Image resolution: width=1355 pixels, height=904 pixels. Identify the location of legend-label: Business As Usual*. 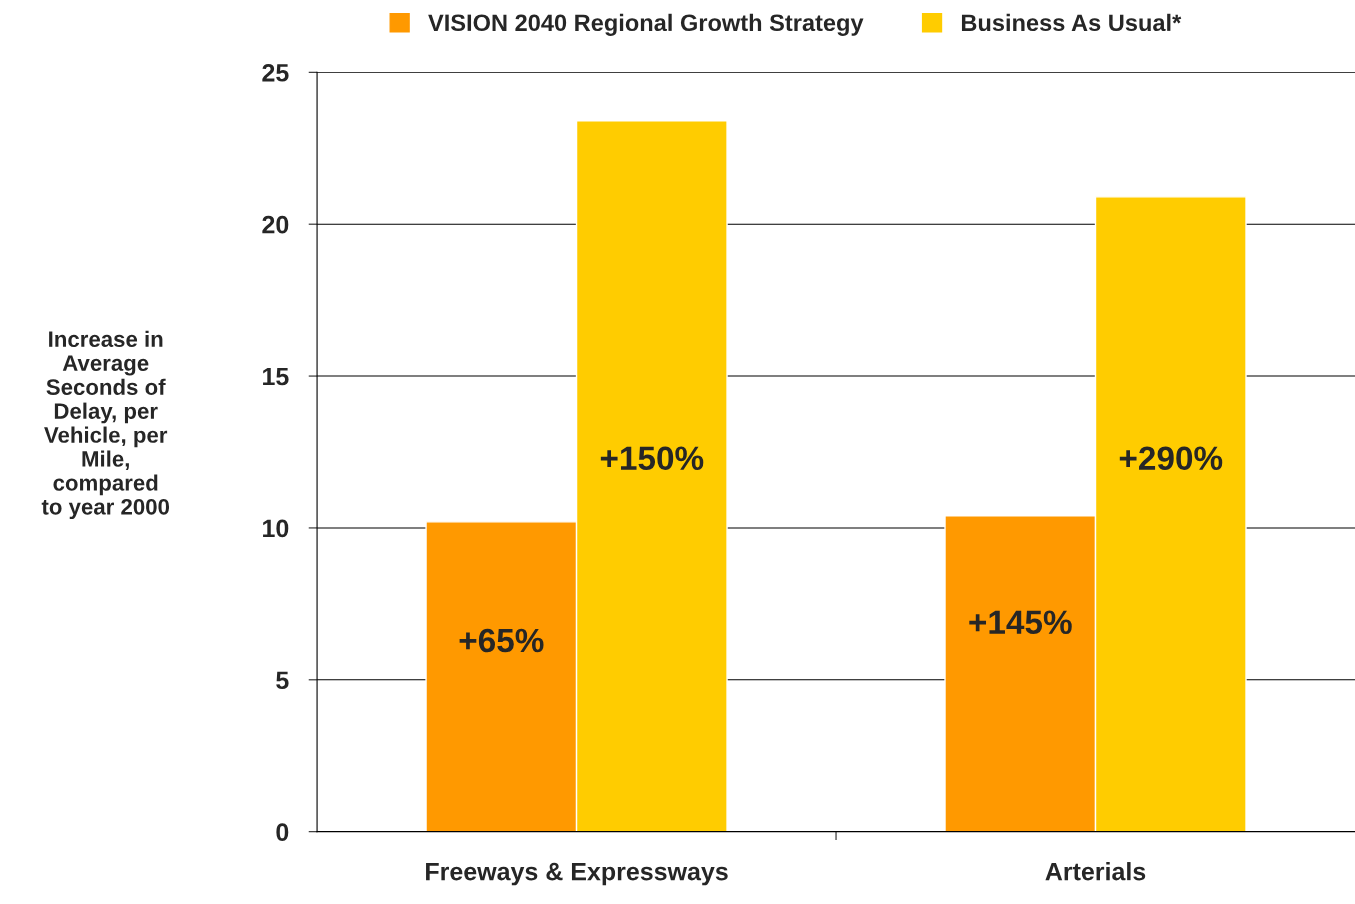
(1071, 22).